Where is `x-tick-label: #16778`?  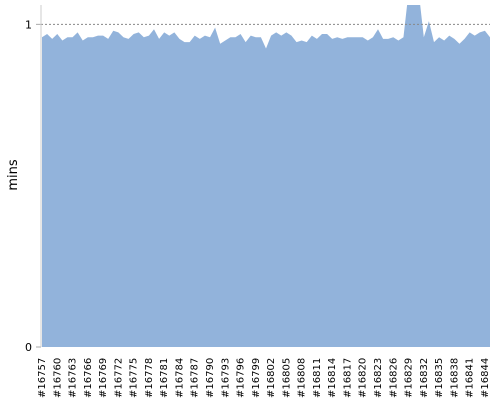
x-tick-label: #16778 is located at coordinates (149, 378).